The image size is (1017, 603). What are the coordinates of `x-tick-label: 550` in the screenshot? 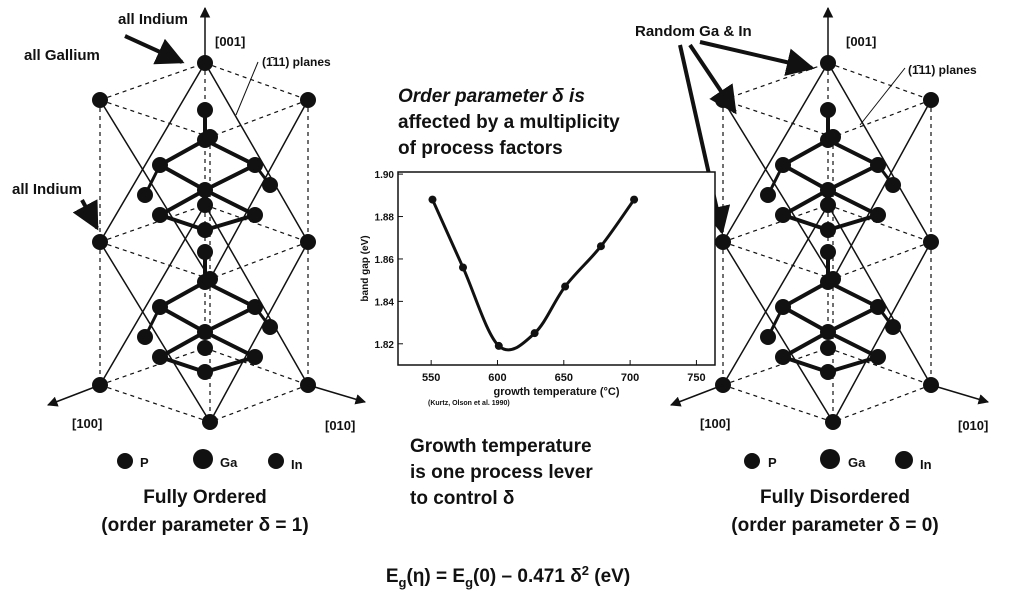 It's located at (431, 378).